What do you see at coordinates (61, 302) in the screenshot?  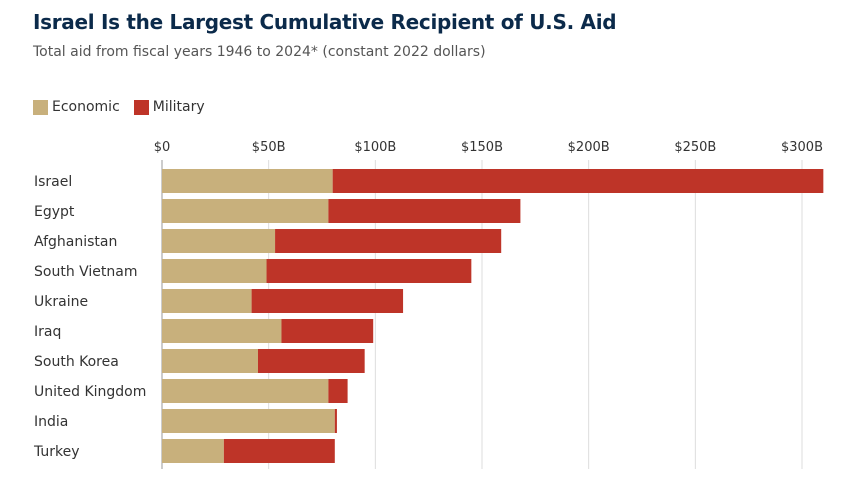 I see `category-label: Ukraine` at bounding box center [61, 302].